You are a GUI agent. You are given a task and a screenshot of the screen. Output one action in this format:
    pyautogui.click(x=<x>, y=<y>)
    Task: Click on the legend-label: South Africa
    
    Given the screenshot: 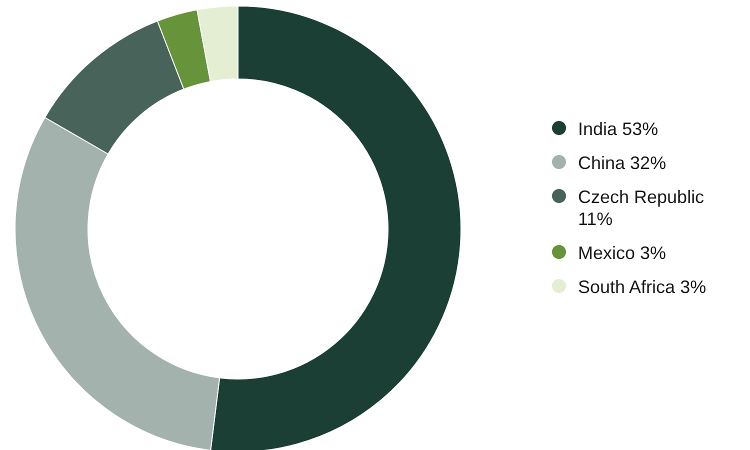 What is the action you would take?
    pyautogui.click(x=627, y=287)
    